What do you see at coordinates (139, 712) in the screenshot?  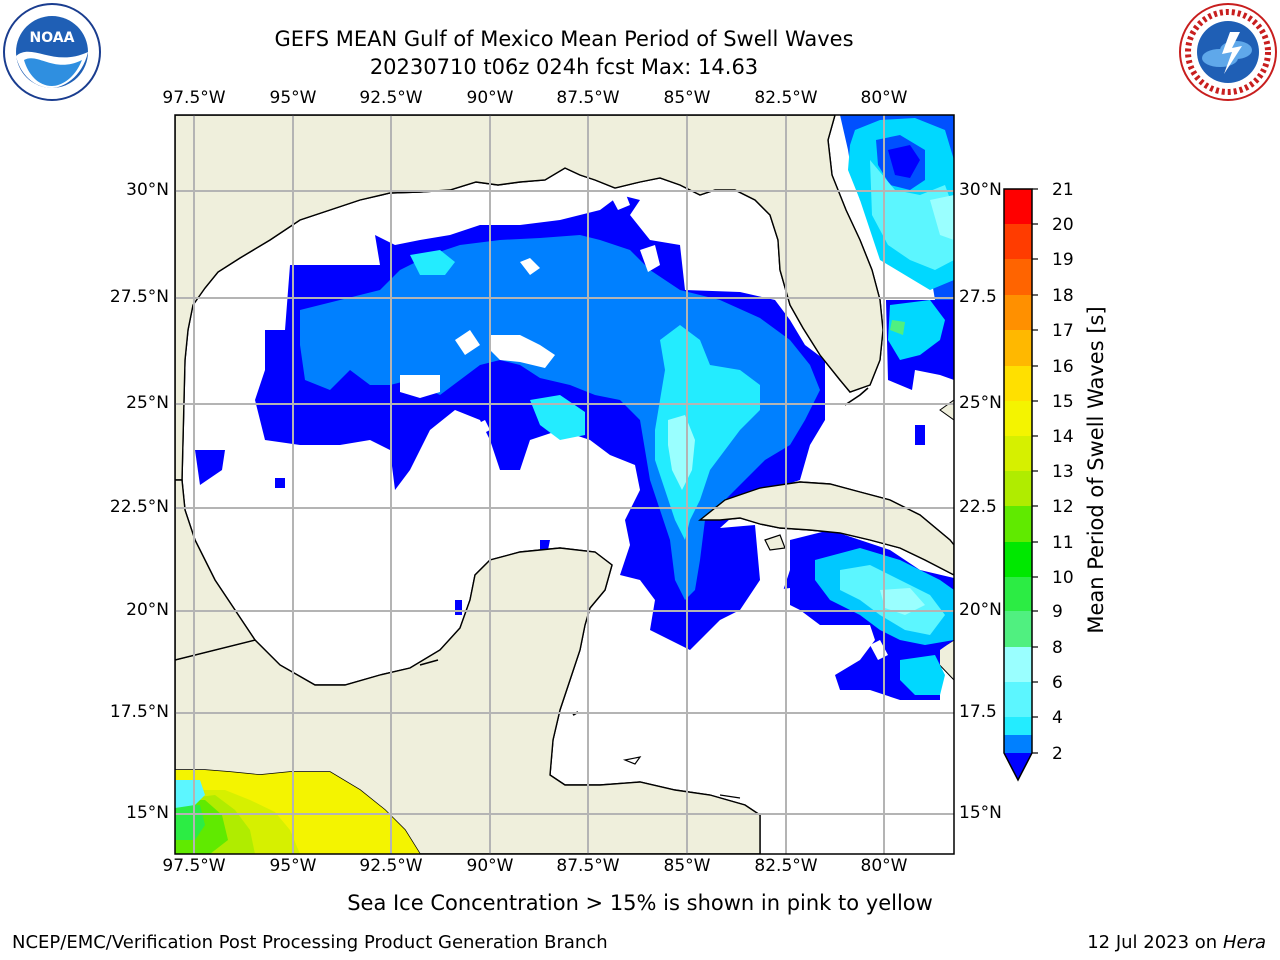 I see `lat-tick-left: 17.5°N` at bounding box center [139, 712].